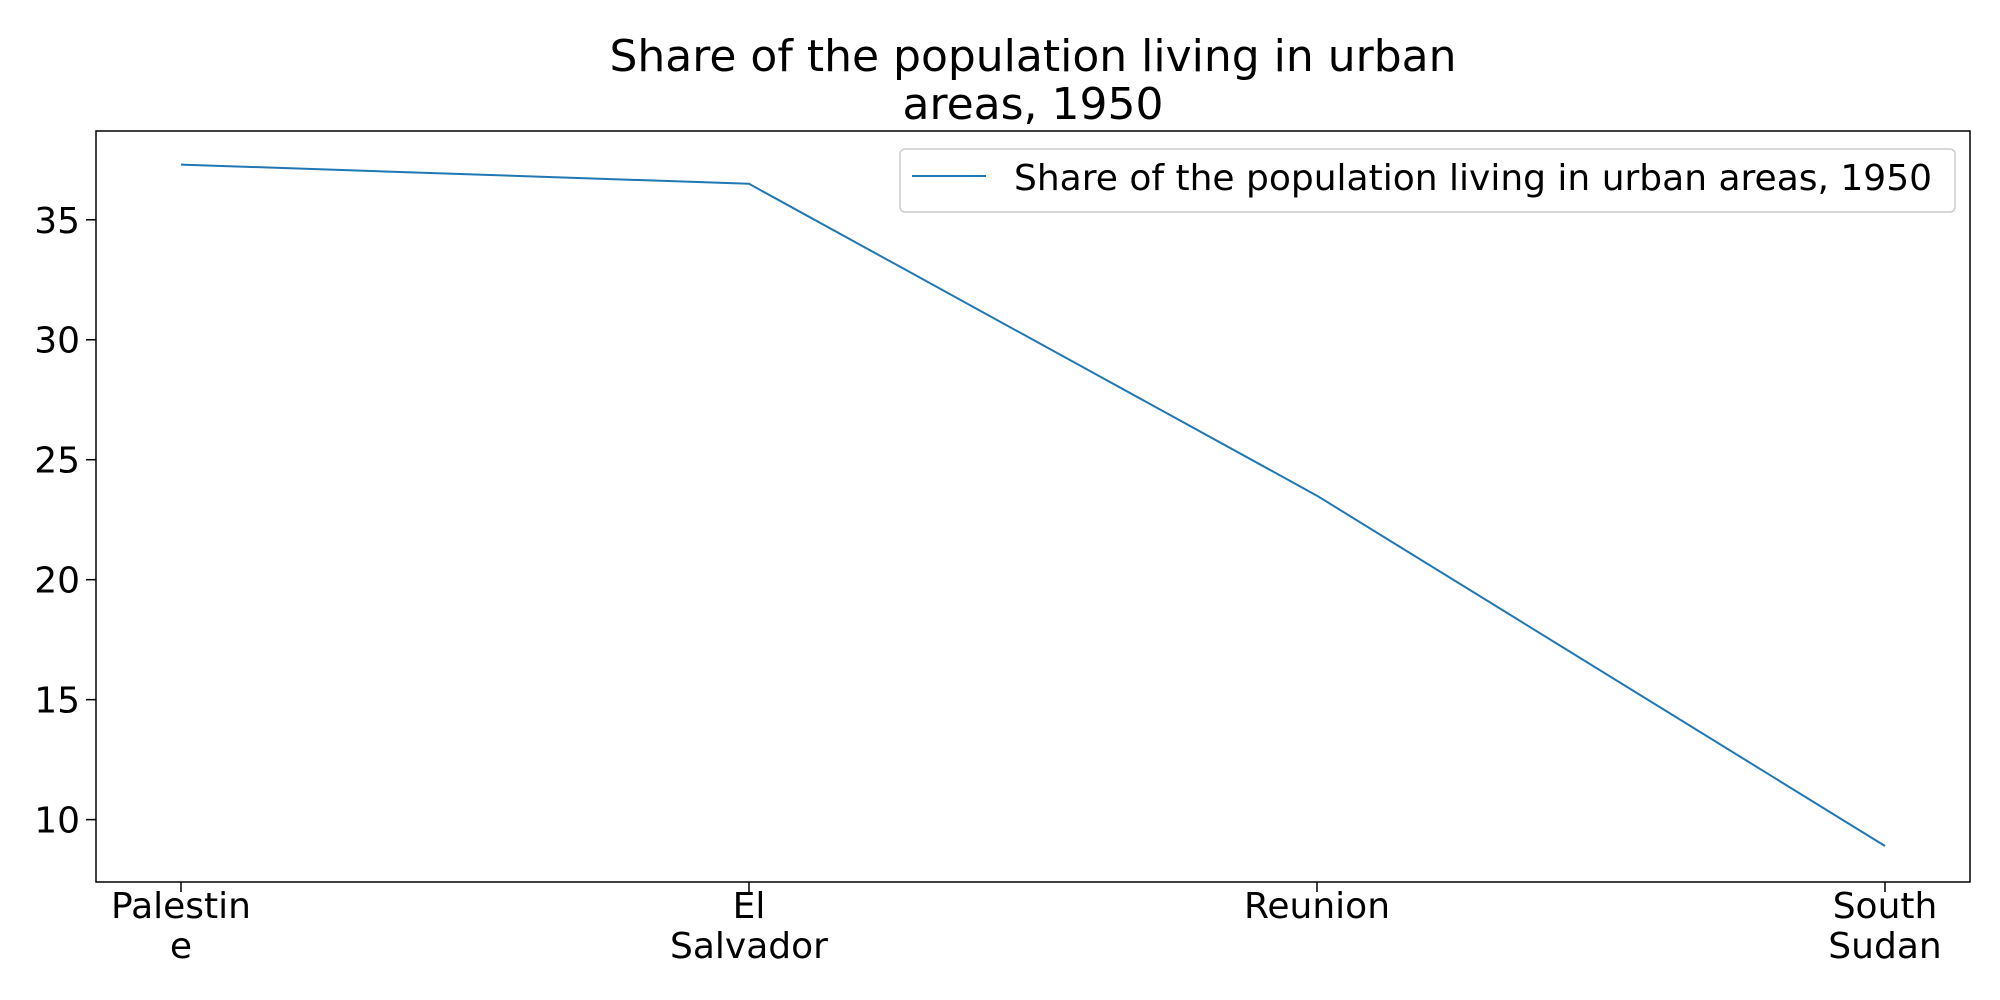 This screenshot has width=2000, height=1000. Describe the element at coordinates (181, 906) in the screenshot. I see `x-tick-label: Palestin` at that location.